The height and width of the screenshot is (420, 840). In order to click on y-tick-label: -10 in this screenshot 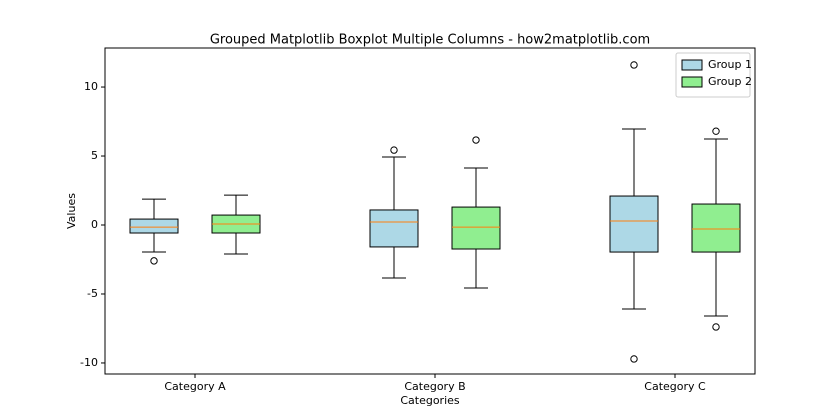, I will do `click(89, 362)`.